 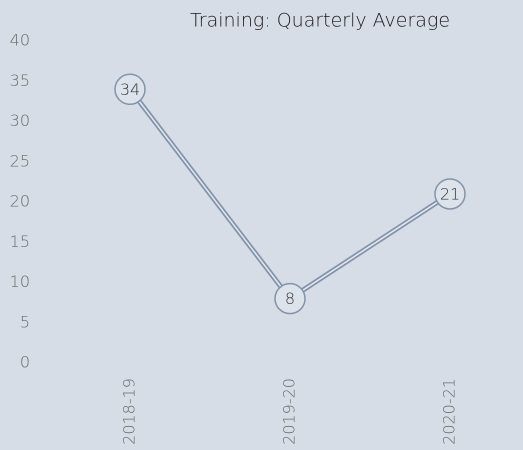 I want to click on chart-title: Training: Quarterly Average, so click(x=320, y=21).